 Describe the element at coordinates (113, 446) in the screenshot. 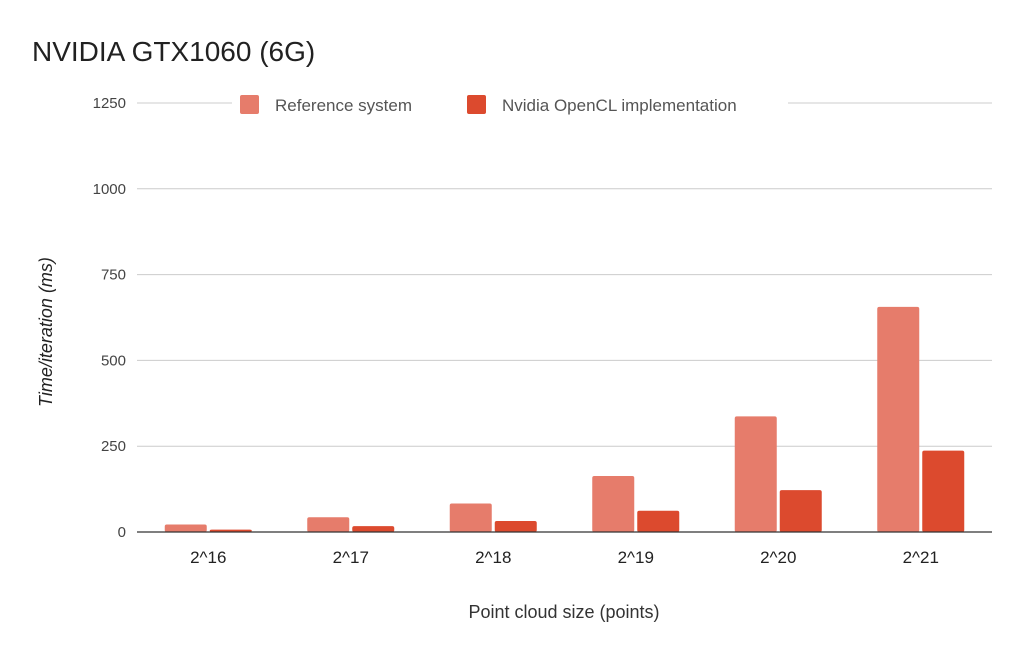

I see `y-tick-label: 250` at that location.